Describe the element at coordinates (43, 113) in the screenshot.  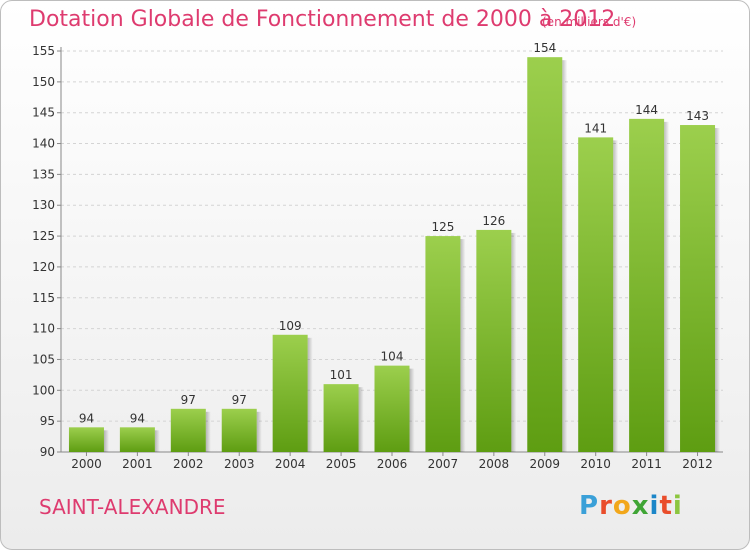
I see `y-tick-label: 145` at that location.